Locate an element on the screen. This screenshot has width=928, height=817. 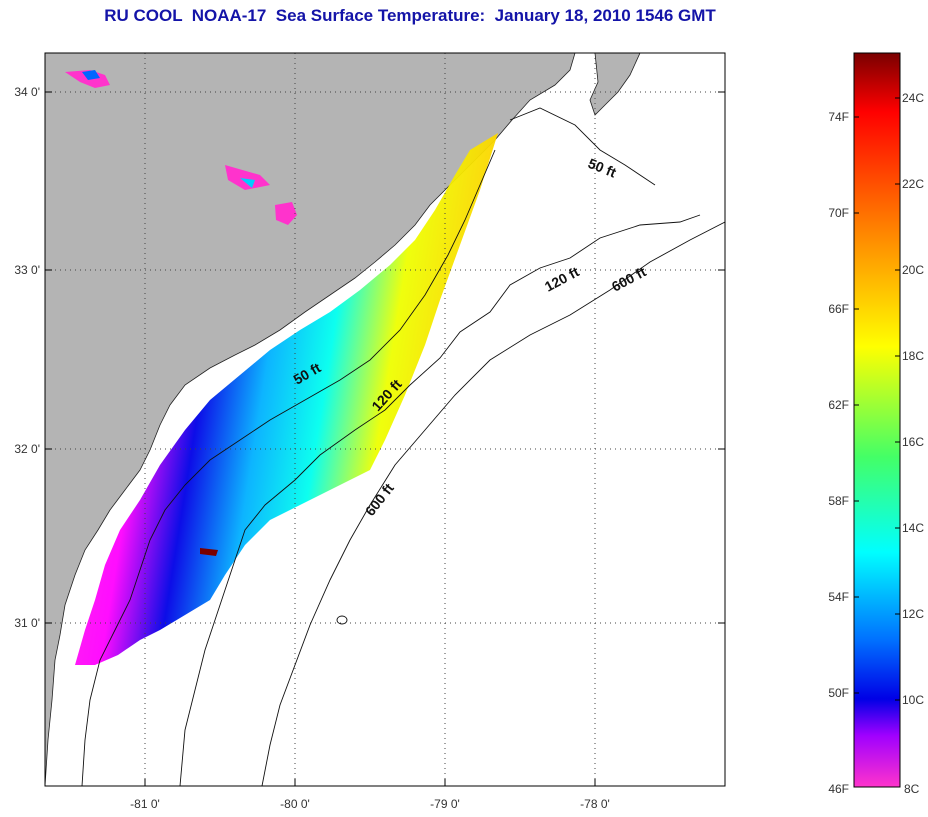
colorbar-c-label: 22C is located at coordinates (913, 184).